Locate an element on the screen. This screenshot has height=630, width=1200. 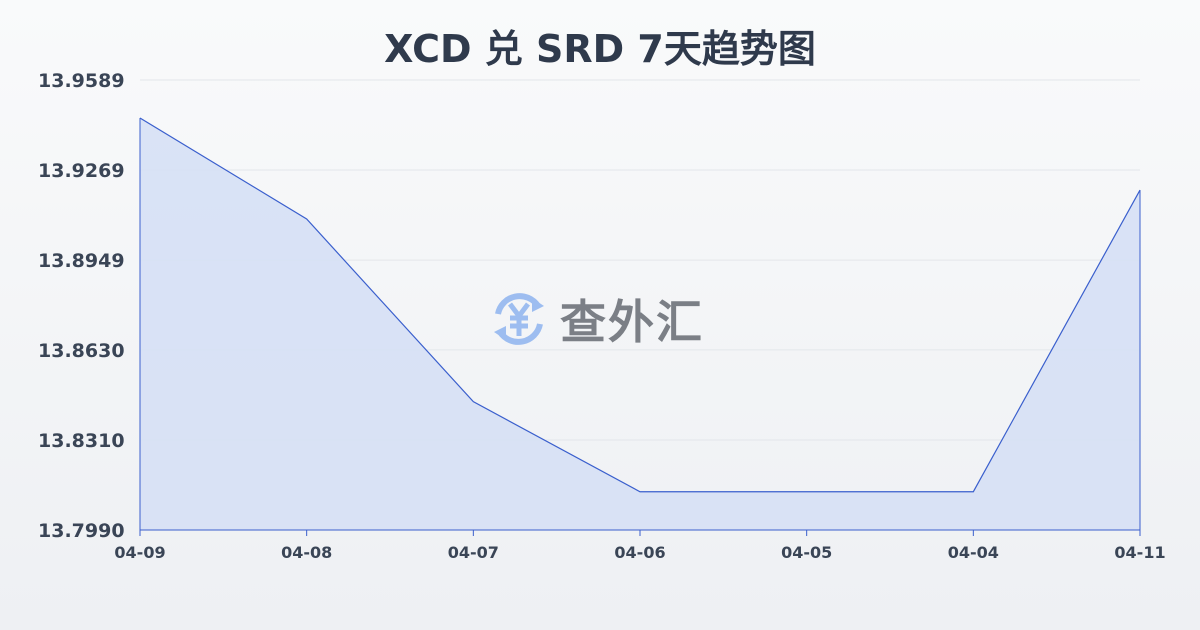
y-tick-label: 13.9589 is located at coordinates (81, 81).